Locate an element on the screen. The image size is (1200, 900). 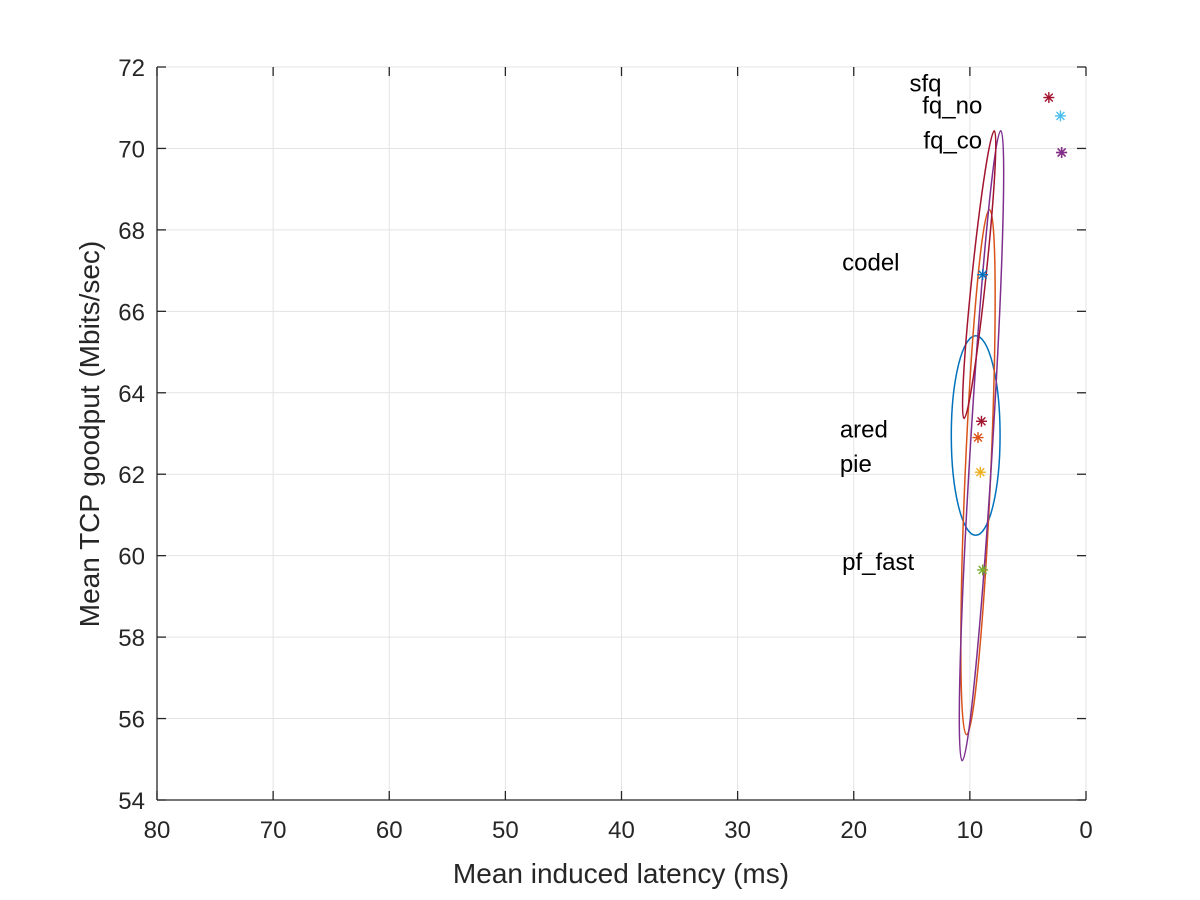
label-ared: ared is located at coordinates (864, 429).